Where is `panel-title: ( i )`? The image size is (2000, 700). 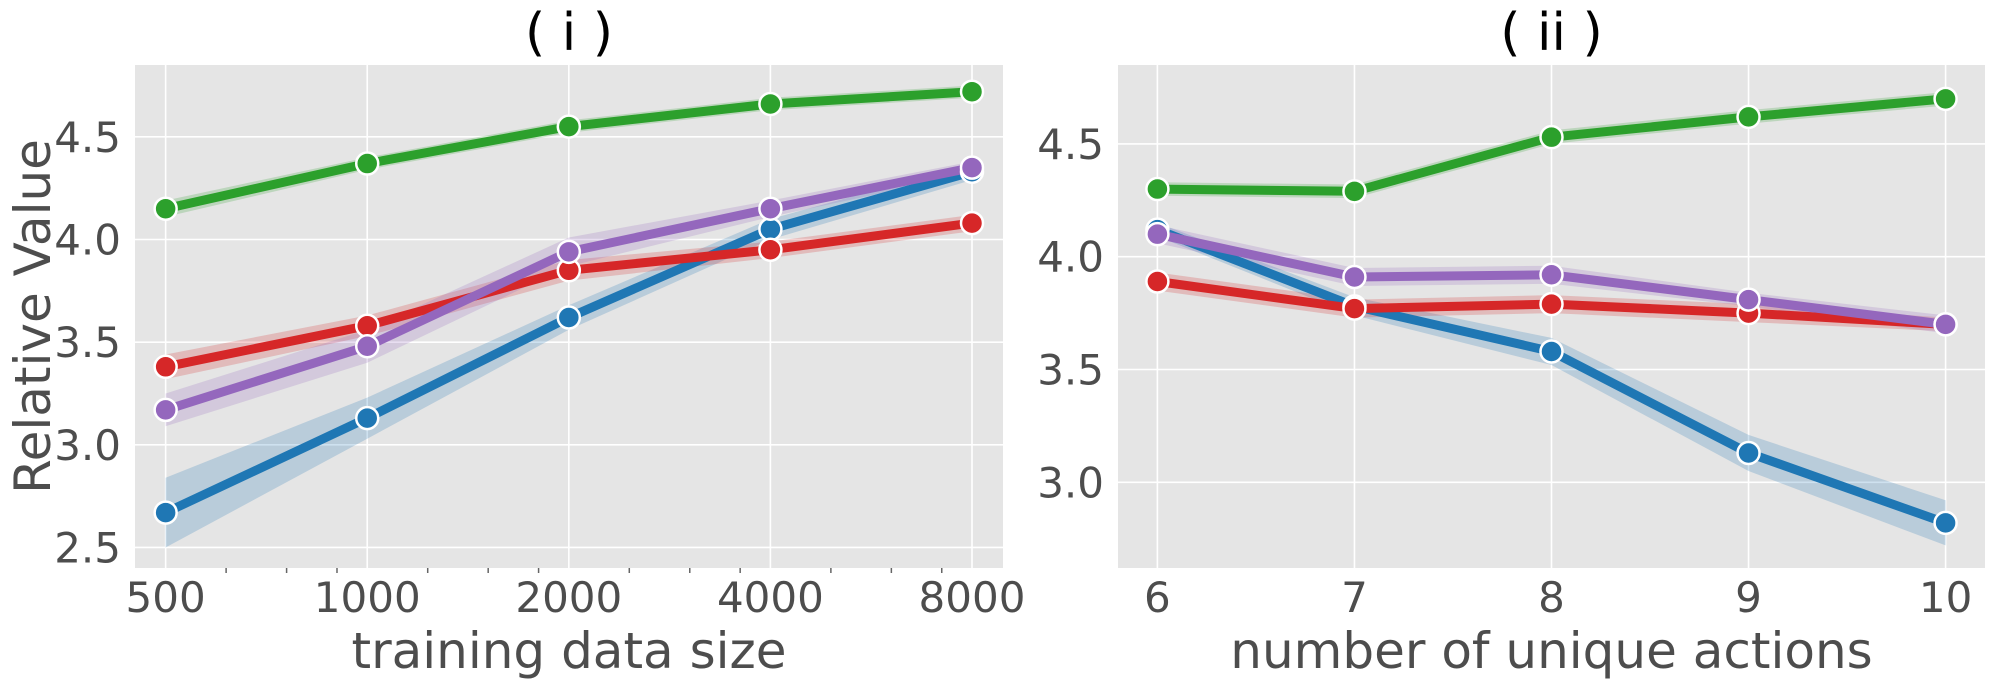
panel-title: ( i ) is located at coordinates (569, 33).